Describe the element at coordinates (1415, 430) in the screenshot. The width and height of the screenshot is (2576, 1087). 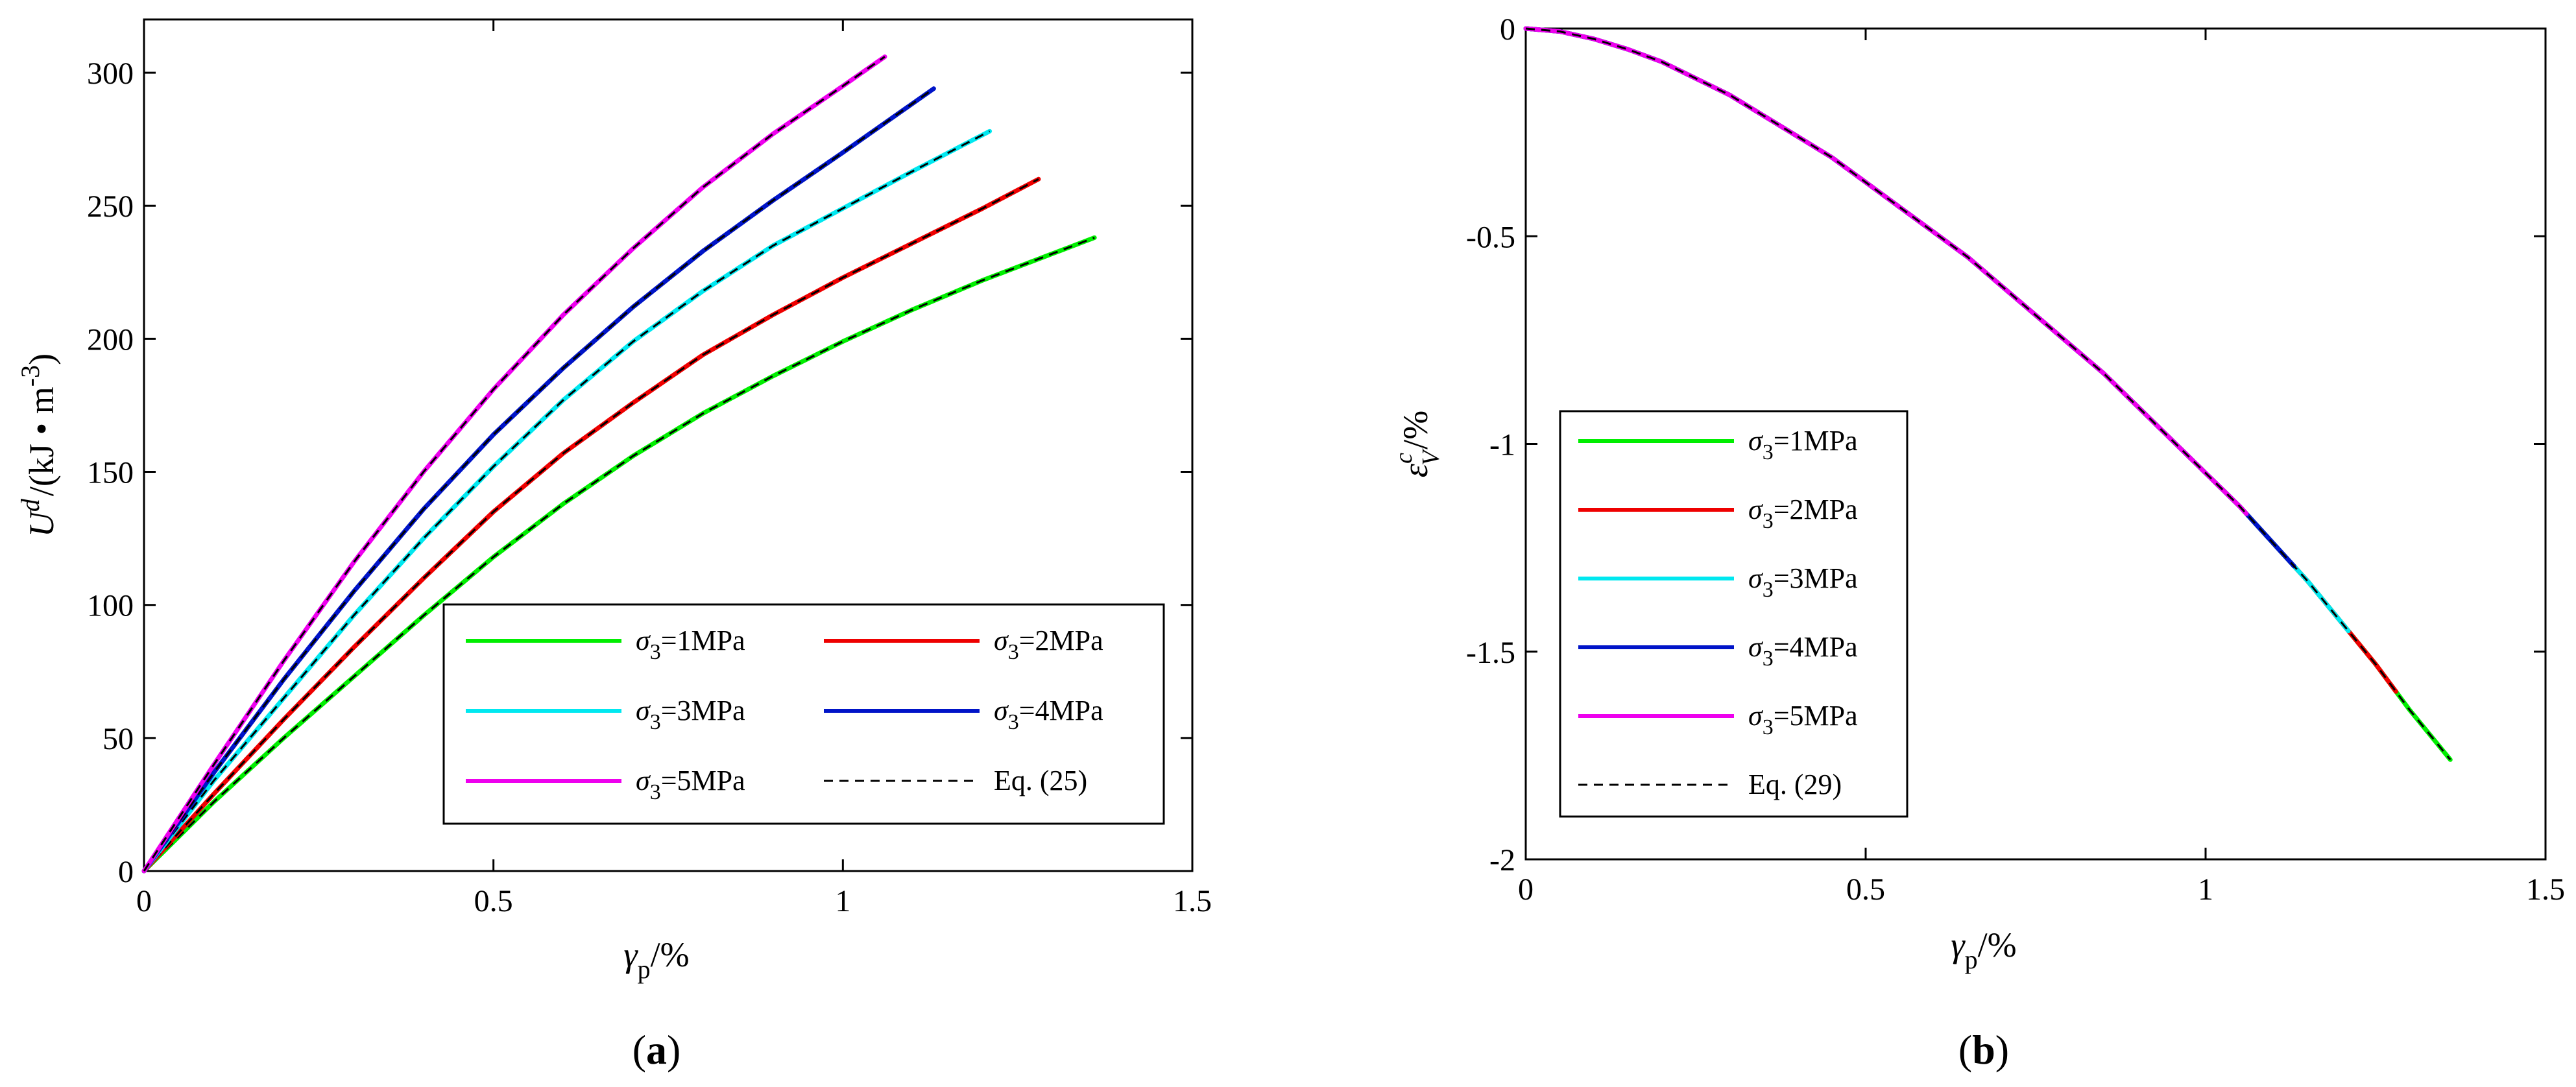
I see `y-axis-label-unit: /%` at that location.